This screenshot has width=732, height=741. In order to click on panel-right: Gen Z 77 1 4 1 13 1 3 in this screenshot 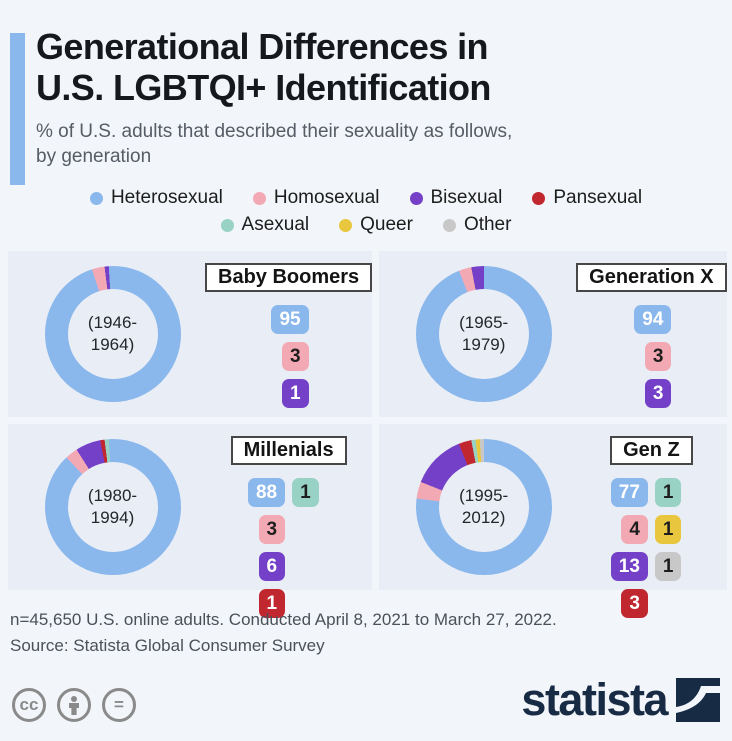, I will do `click(651, 521)`.